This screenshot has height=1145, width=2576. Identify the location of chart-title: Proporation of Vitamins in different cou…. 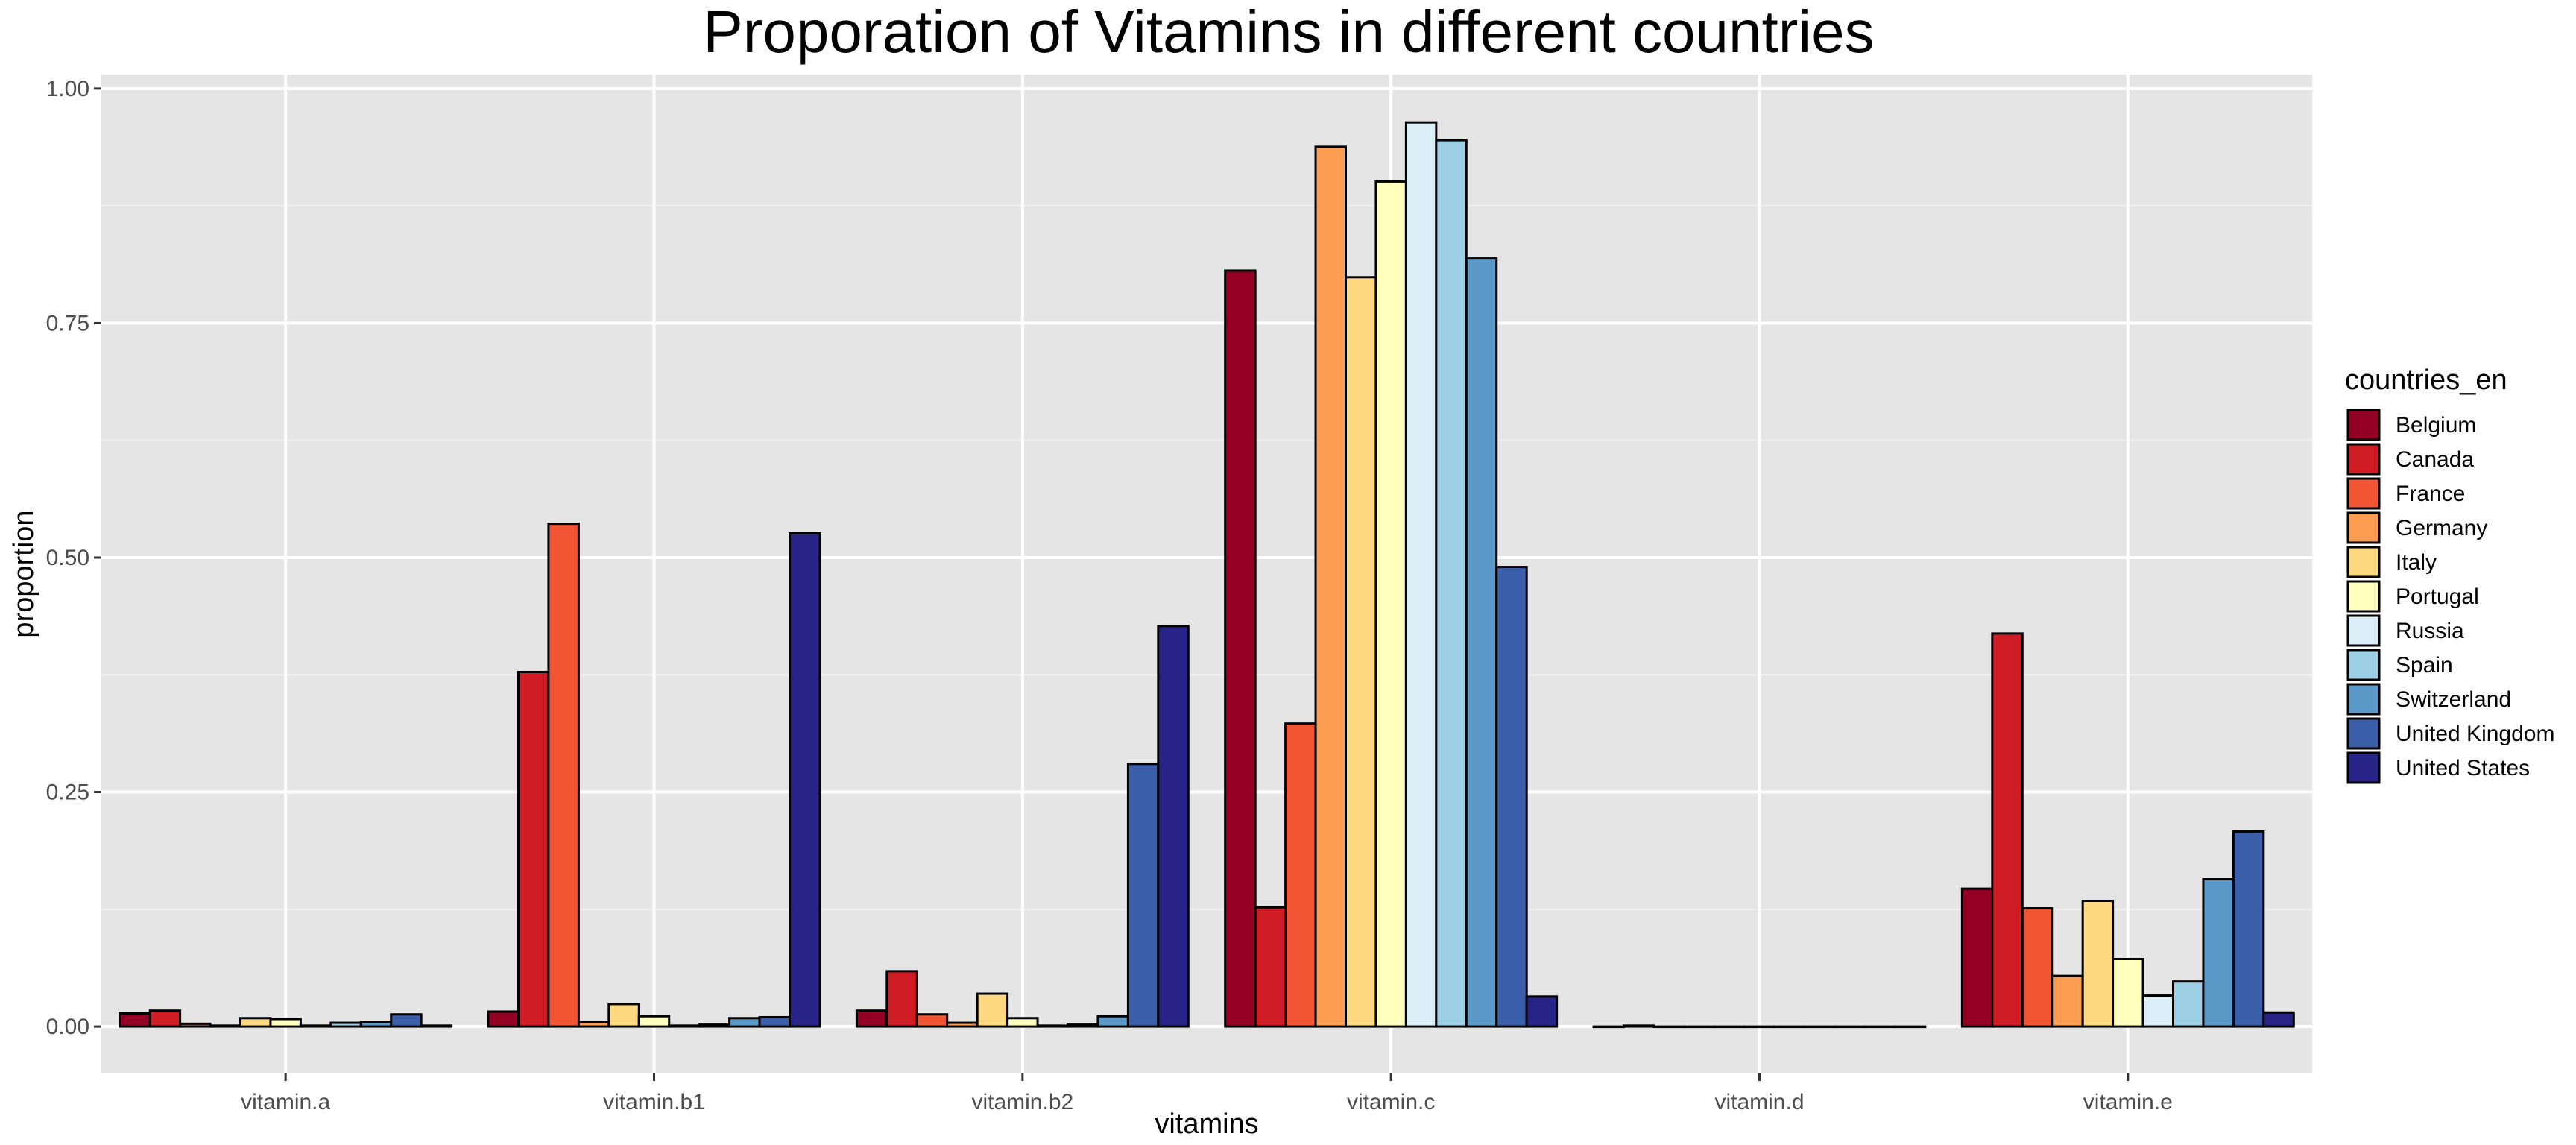
(1288, 32).